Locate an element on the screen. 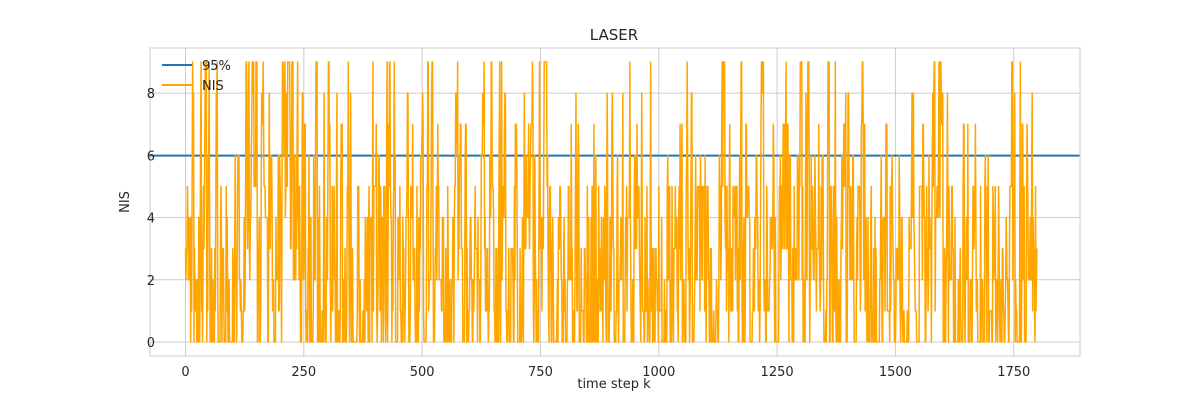 The width and height of the screenshot is (1200, 404). x-tick-label: 0 is located at coordinates (185, 372).